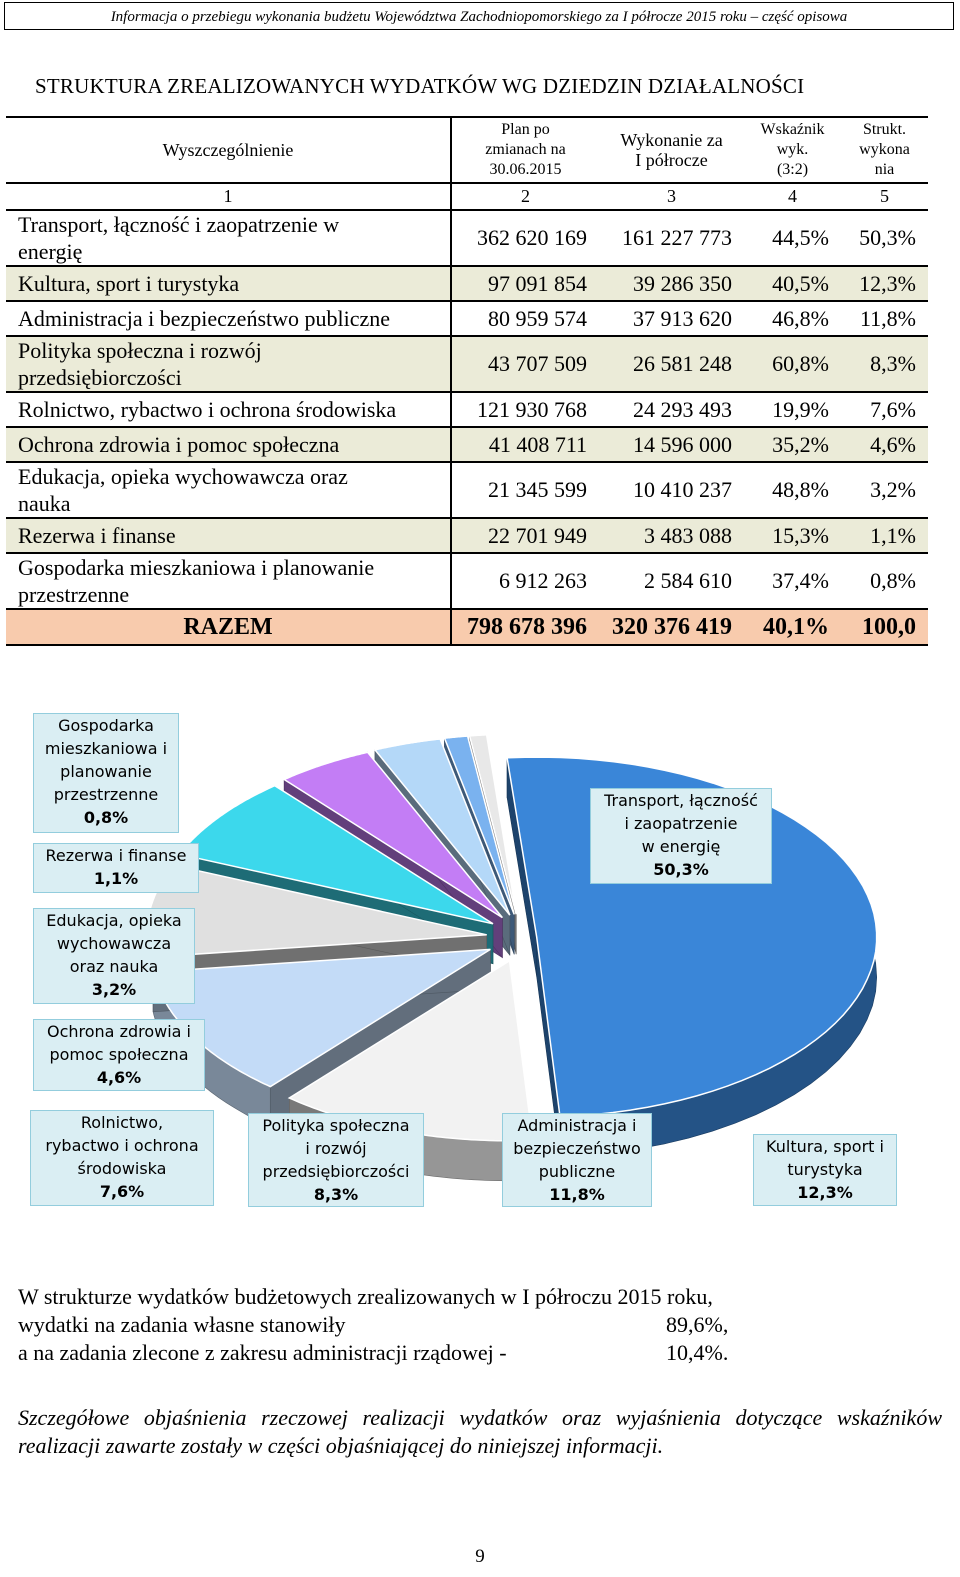  I want to click on label-rezerwa: Rezerwa i finanse 1,1%, so click(116, 868).